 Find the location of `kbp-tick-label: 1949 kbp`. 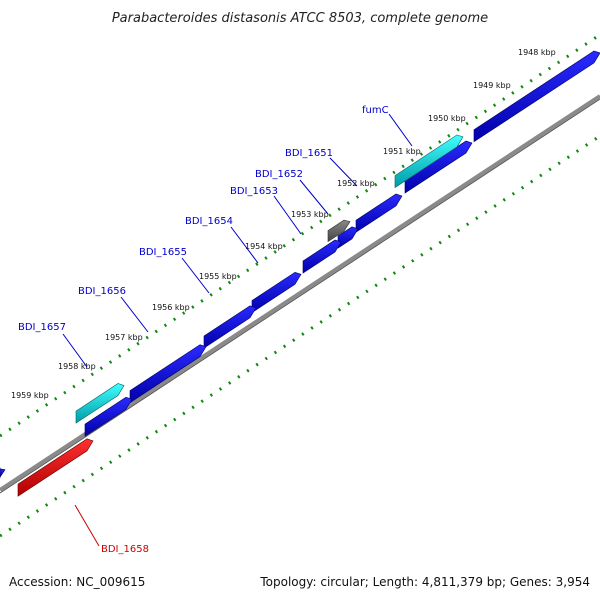

kbp-tick-label: 1949 kbp is located at coordinates (492, 85).